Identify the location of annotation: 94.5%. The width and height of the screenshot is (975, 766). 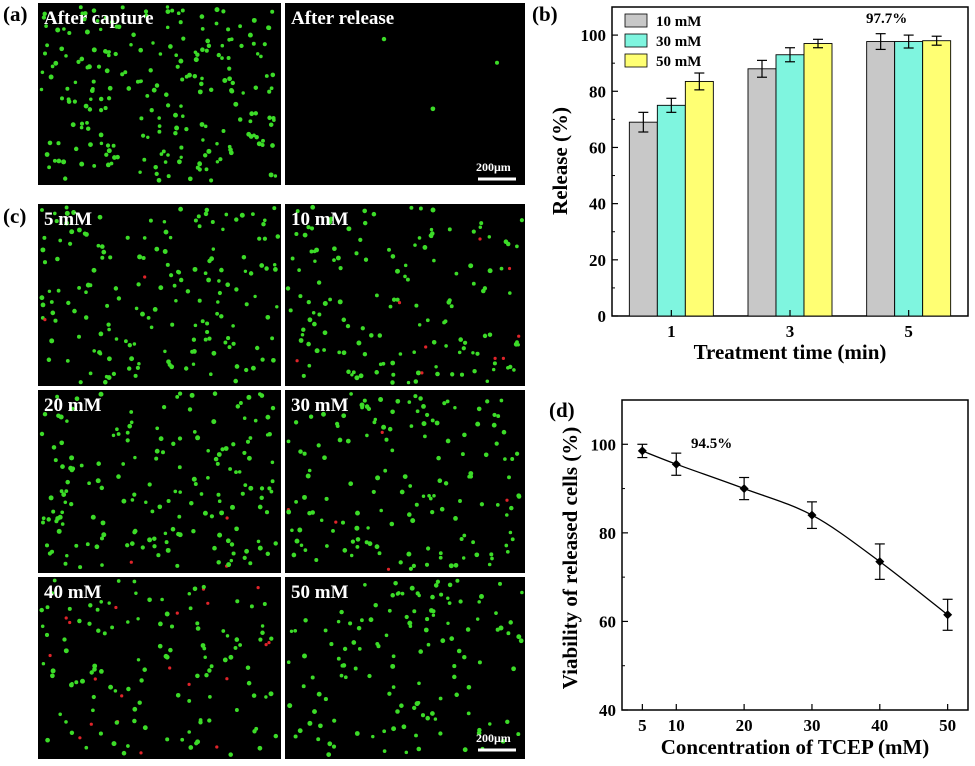
(711, 444).